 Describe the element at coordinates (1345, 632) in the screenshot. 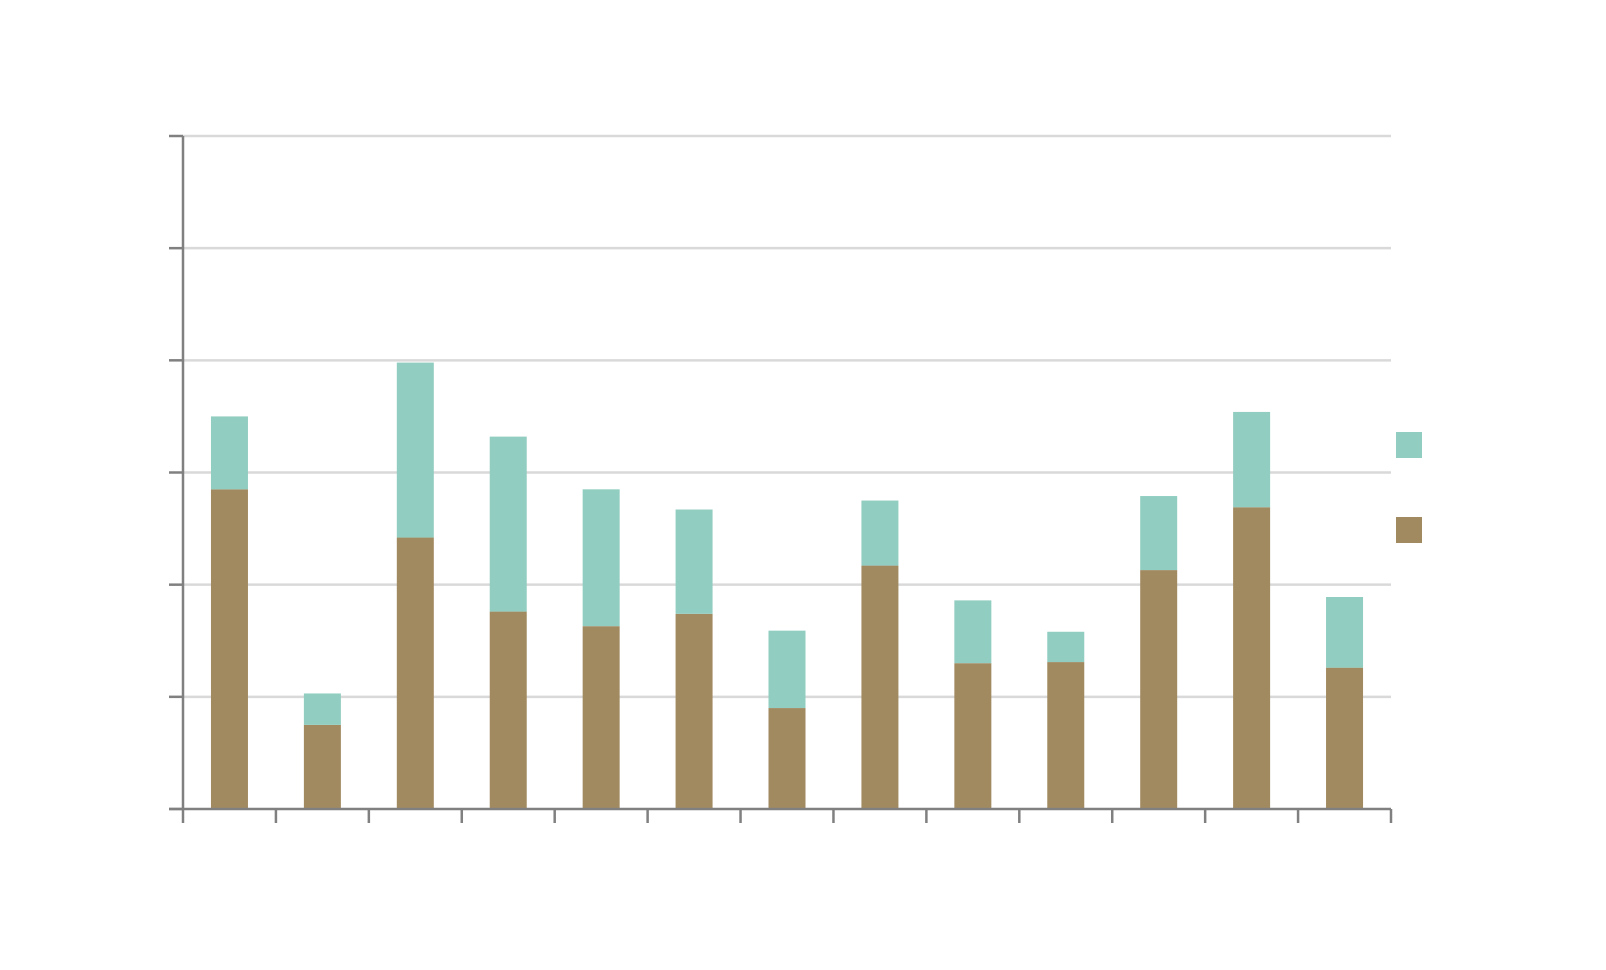

I see `bar-series2-cat13` at that location.